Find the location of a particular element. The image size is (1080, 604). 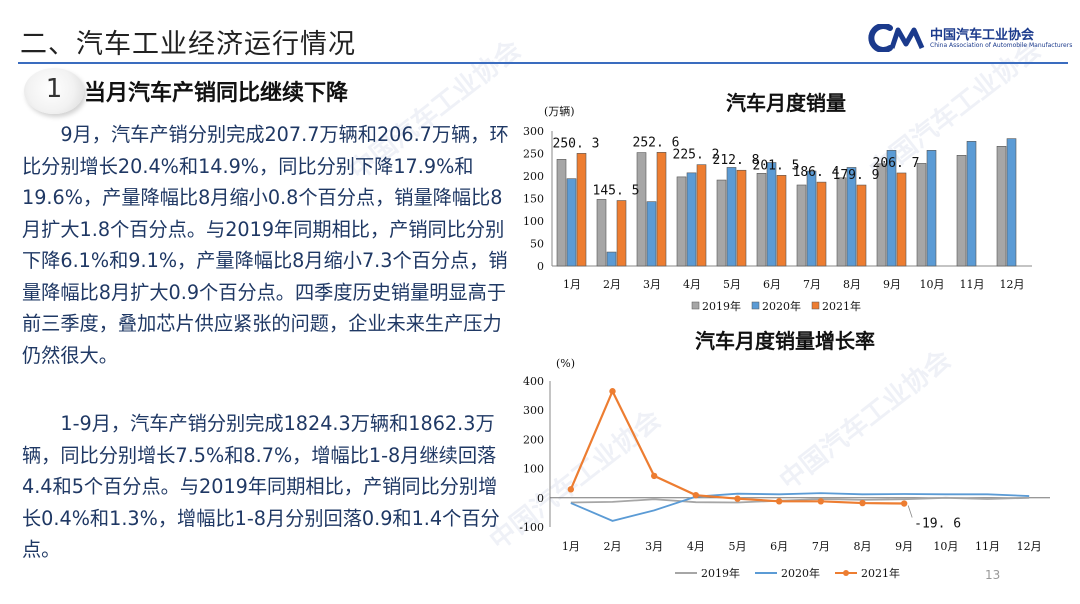

page-title: 二、汽车工业经济运行情况 is located at coordinates (188, 44).